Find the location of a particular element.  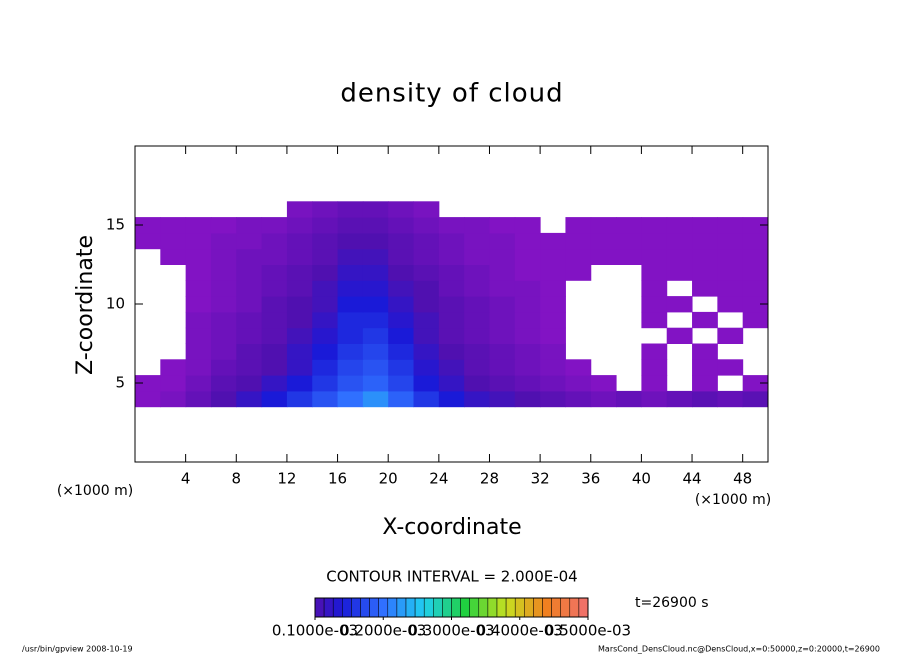

y-unit: (×1000 m) is located at coordinates (95, 491).